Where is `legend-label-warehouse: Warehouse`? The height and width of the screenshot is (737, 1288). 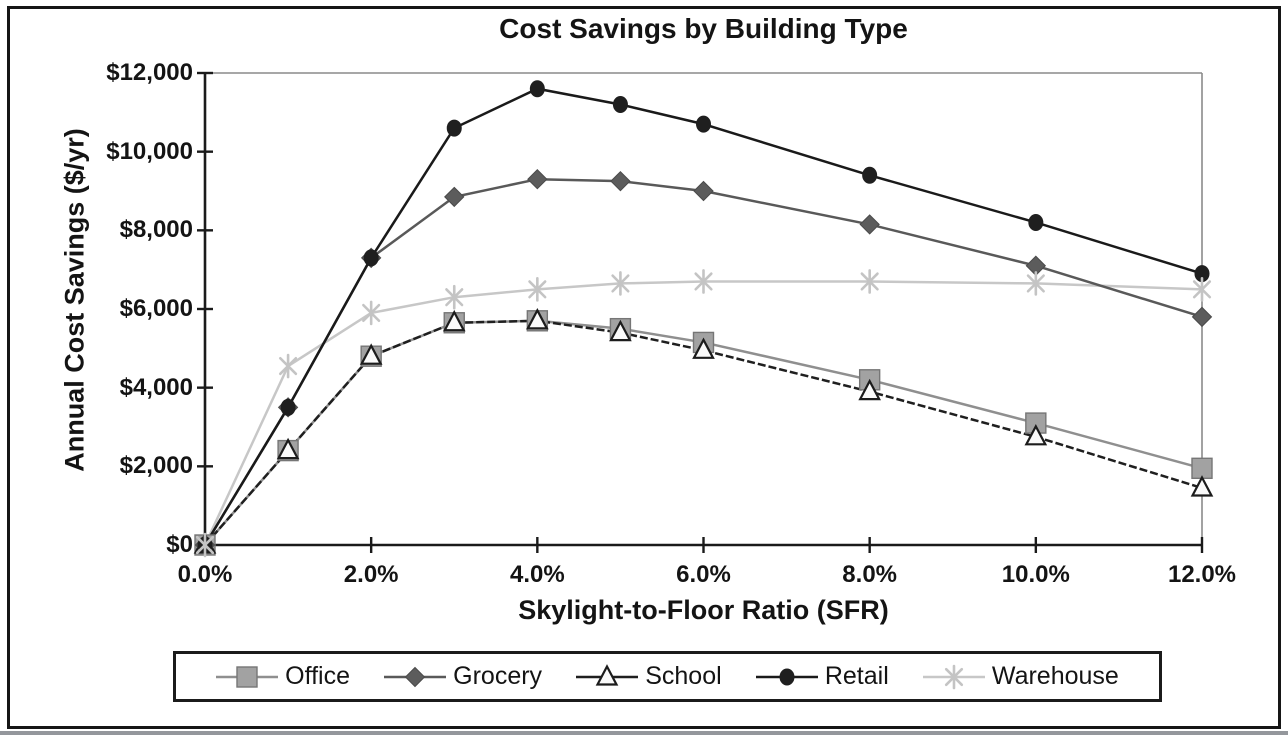 legend-label-warehouse: Warehouse is located at coordinates (1055, 676).